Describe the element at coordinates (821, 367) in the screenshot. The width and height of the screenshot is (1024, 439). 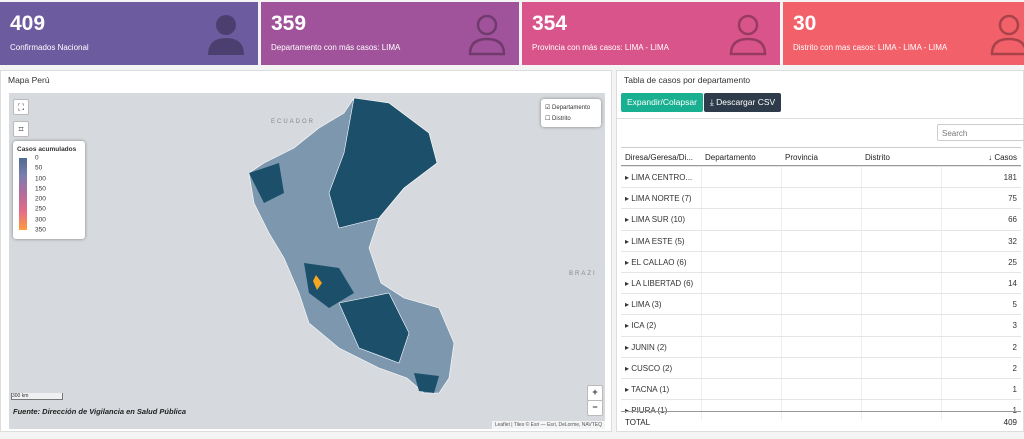
I see `table-row: ▸ CUSCO (2) 2` at that location.